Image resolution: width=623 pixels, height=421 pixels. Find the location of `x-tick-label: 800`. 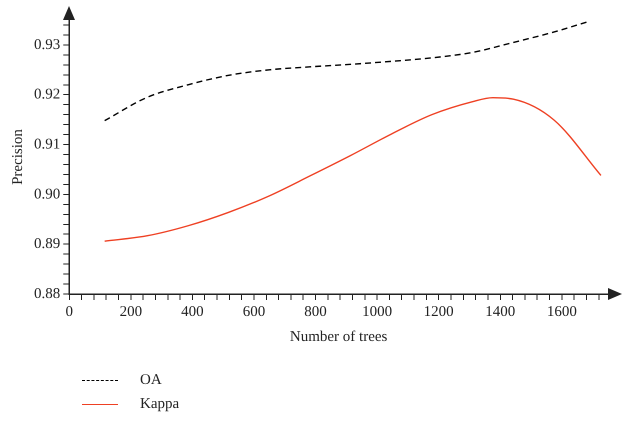

x-tick-label: 800 is located at coordinates (315, 312).